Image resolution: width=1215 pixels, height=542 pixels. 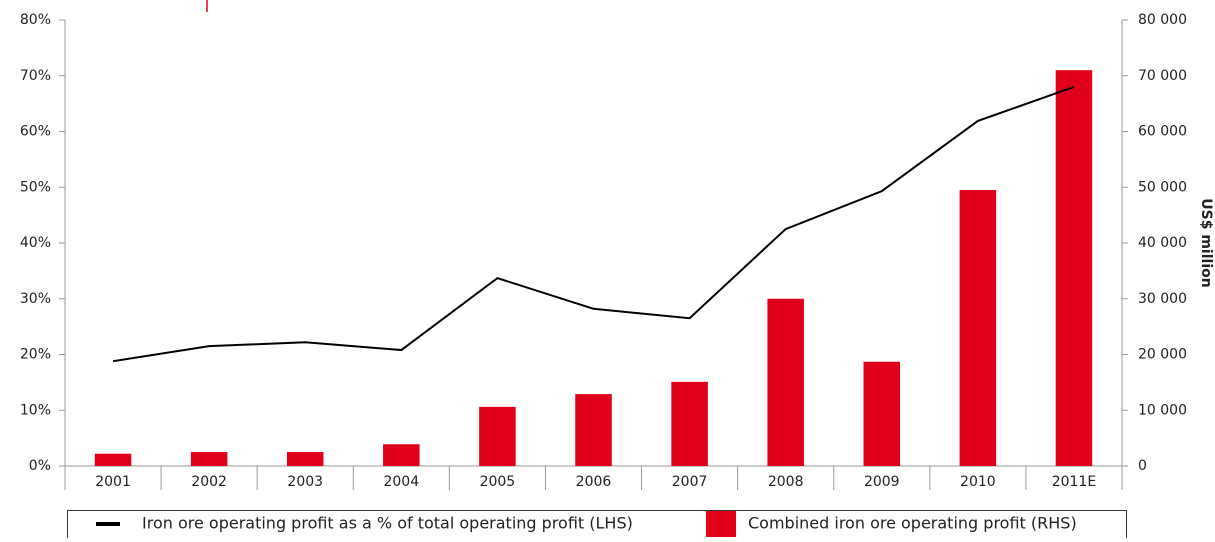 I want to click on y-tick-label: 30%, so click(x=35, y=299).